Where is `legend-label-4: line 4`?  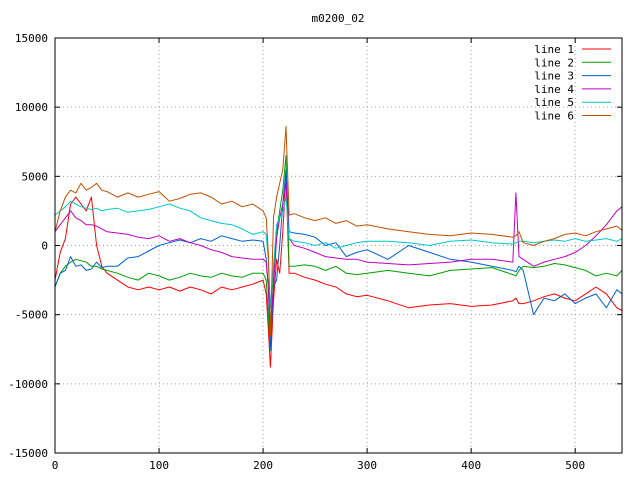 legend-label-4: line 4 is located at coordinates (554, 89).